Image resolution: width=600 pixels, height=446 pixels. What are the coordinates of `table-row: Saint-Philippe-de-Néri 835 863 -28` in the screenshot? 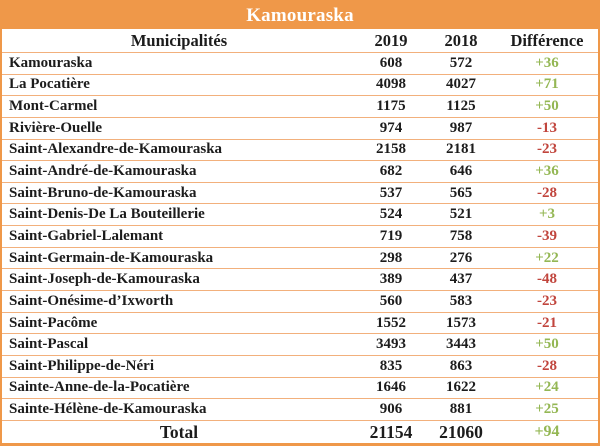 It's located at (300, 367).